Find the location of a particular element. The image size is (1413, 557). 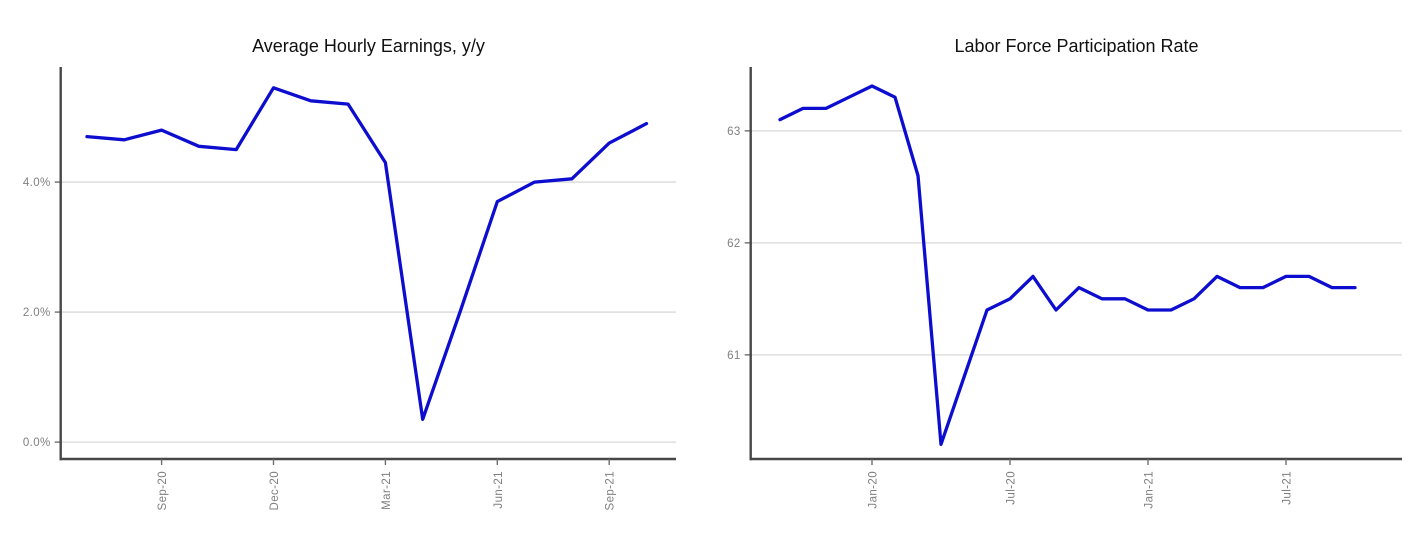

y-tick-label: 61 is located at coordinates (734, 356).